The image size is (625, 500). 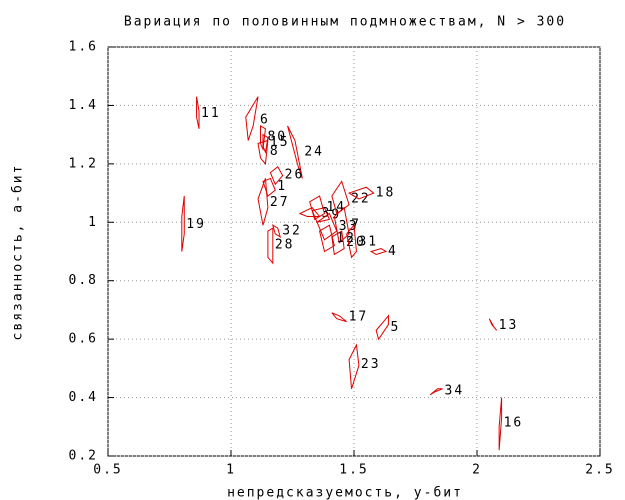 What do you see at coordinates (277, 136) in the screenshot?
I see `region-label: 80` at bounding box center [277, 136].